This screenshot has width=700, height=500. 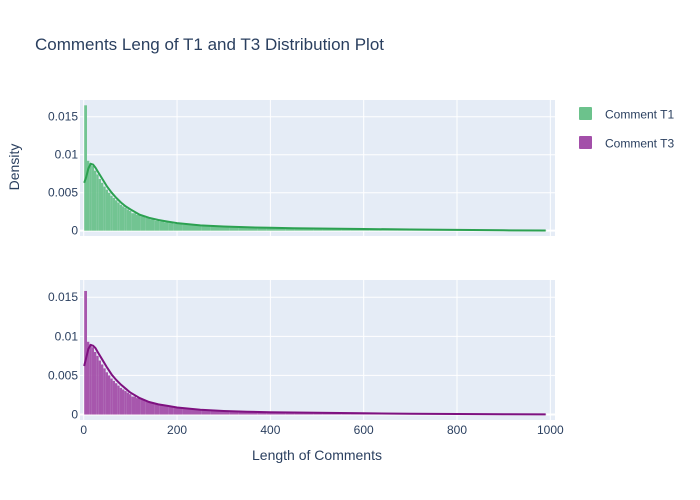 What do you see at coordinates (317, 455) in the screenshot?
I see `x-axis-title: Length of Comments` at bounding box center [317, 455].